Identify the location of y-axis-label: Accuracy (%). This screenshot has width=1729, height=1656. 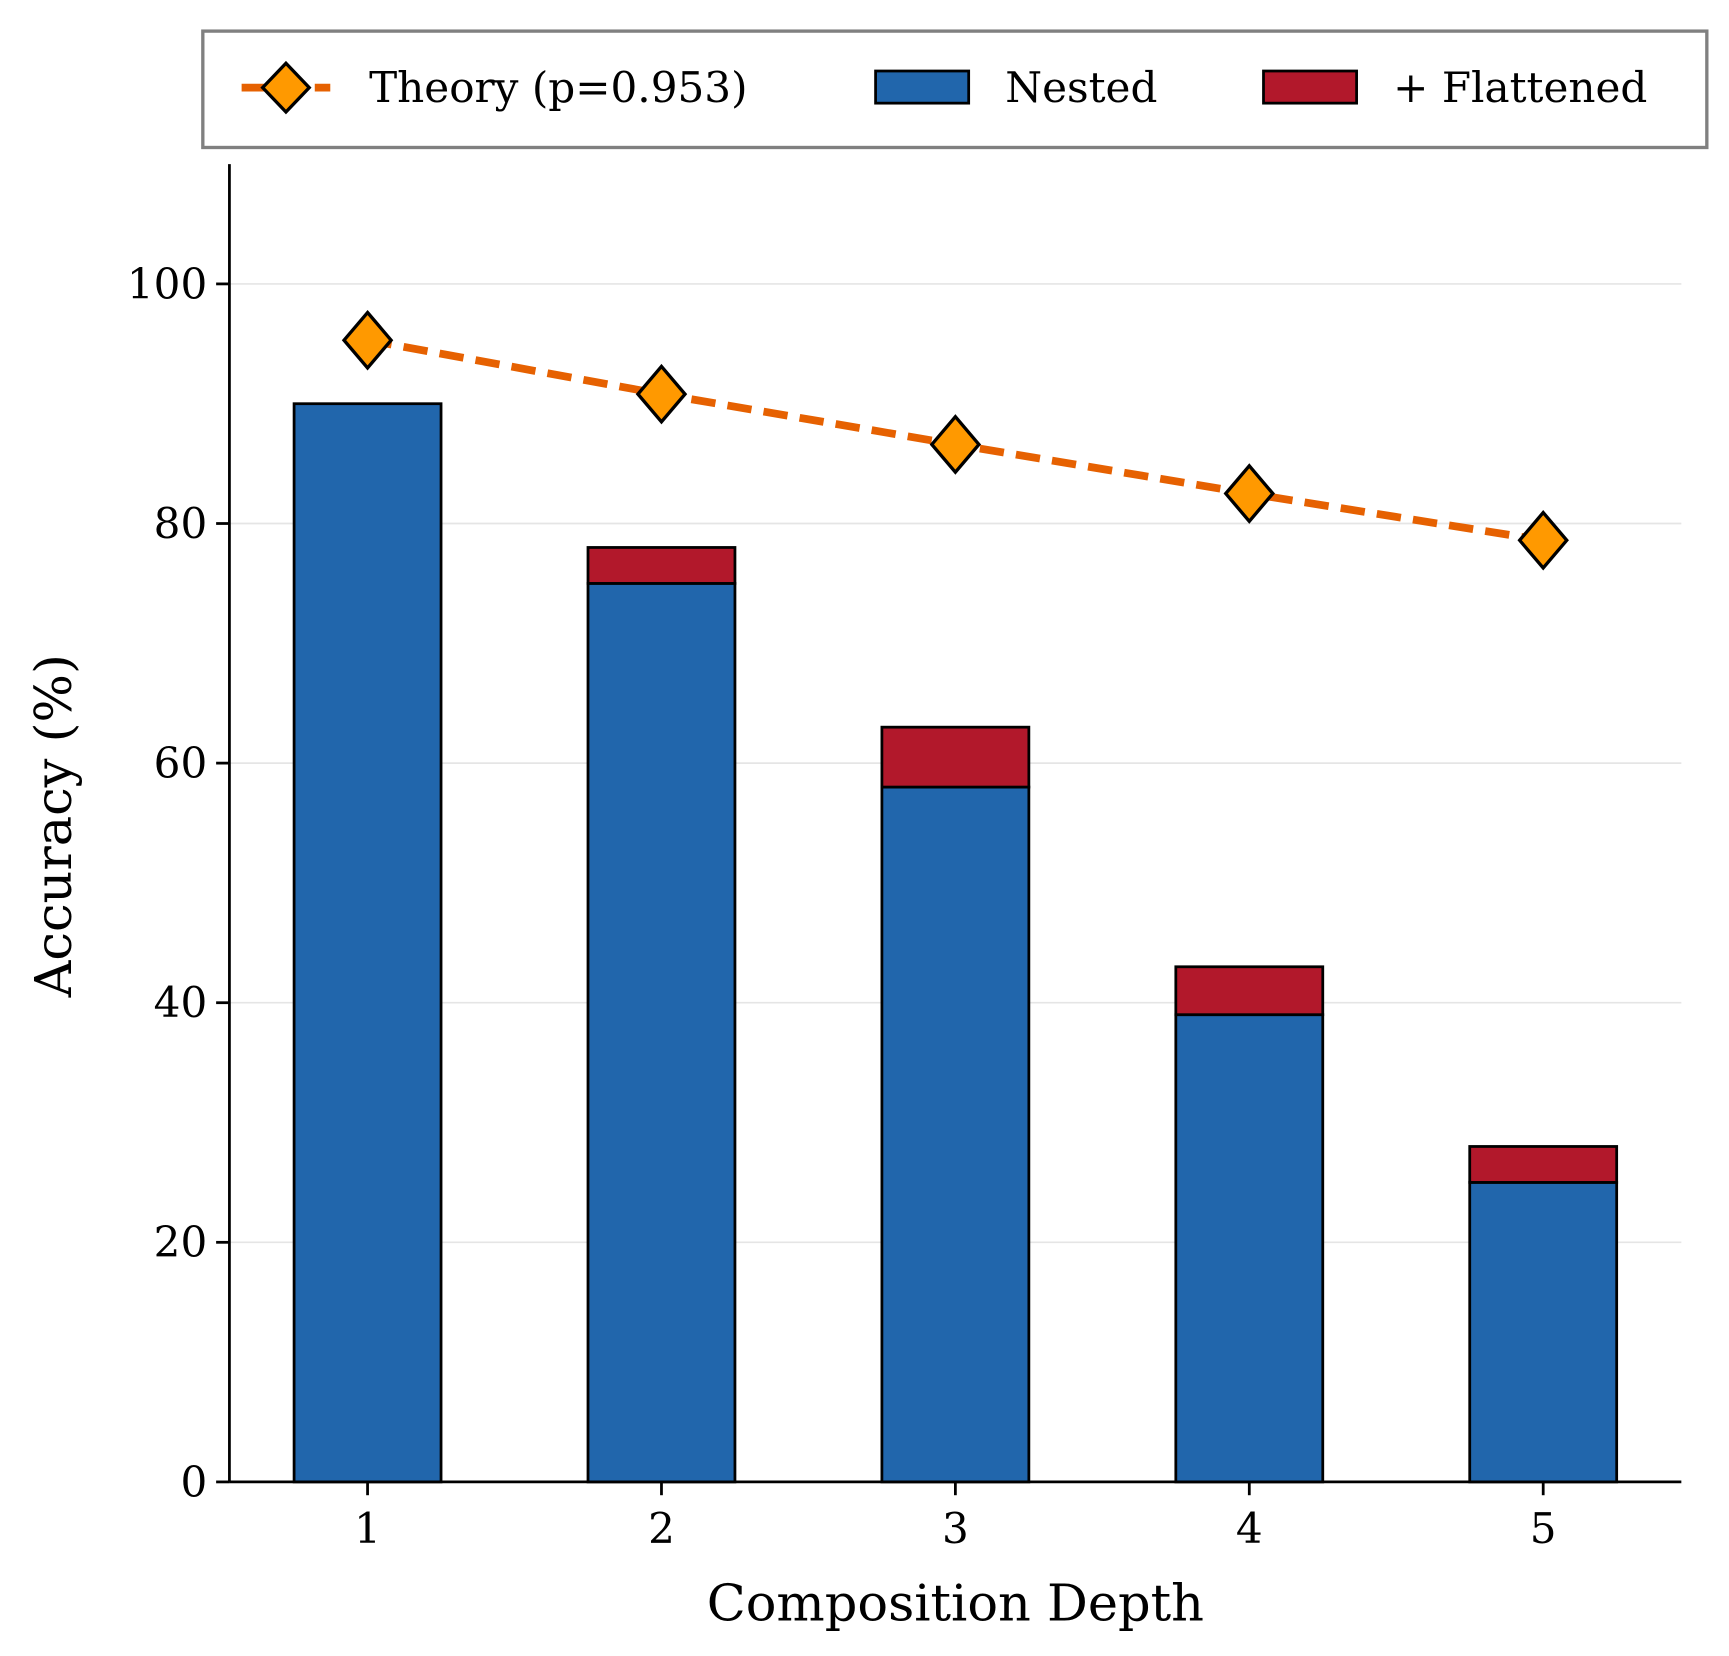
(54, 826).